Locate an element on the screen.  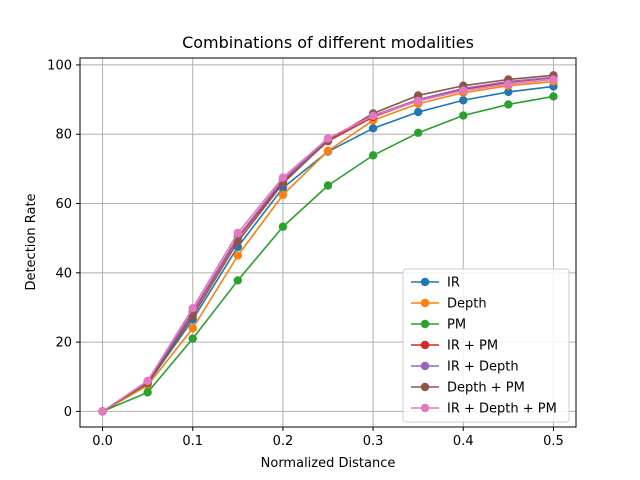
legend-label: IR + PM is located at coordinates (472, 346).